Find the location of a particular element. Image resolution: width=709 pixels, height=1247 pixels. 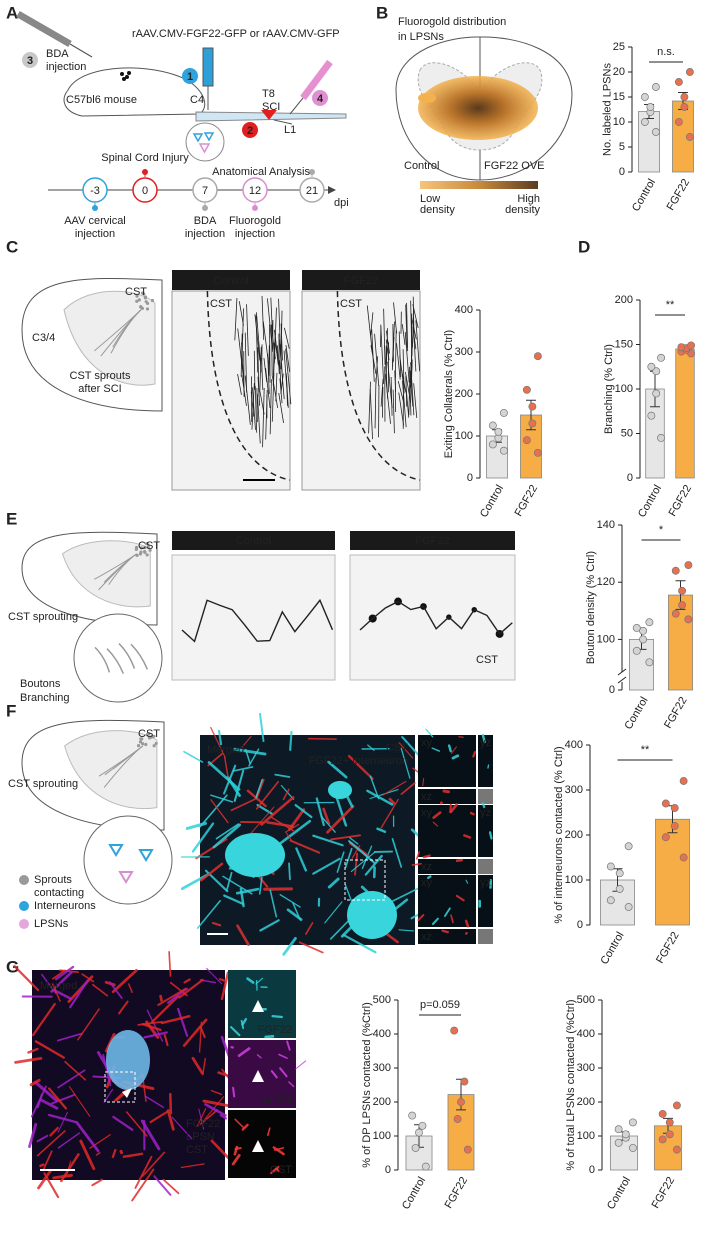

y-tick-label: 300 is located at coordinates (586, 1068).